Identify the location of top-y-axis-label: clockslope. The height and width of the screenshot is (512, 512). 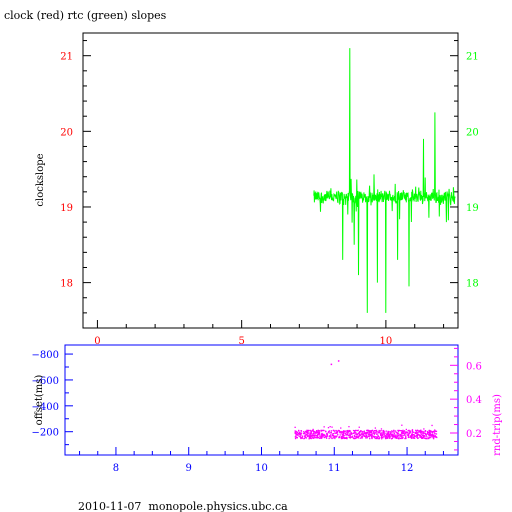
(40, 179).